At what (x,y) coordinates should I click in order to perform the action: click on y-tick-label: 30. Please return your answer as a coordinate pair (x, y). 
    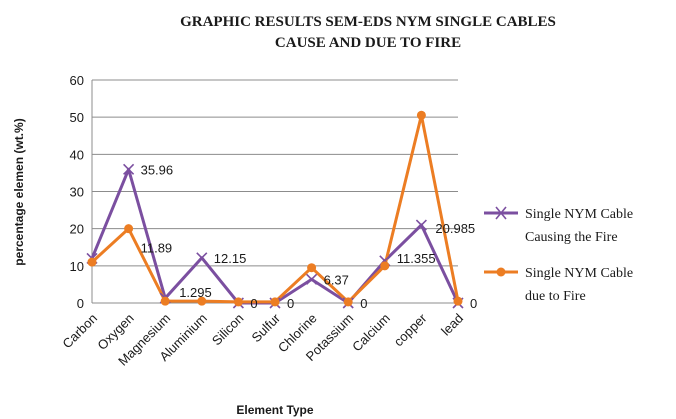
    Looking at the image, I should click on (77, 192).